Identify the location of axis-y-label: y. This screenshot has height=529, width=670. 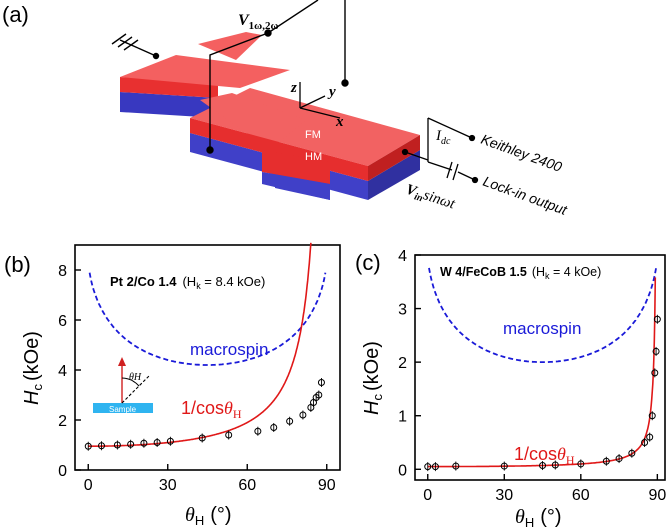
(331, 92).